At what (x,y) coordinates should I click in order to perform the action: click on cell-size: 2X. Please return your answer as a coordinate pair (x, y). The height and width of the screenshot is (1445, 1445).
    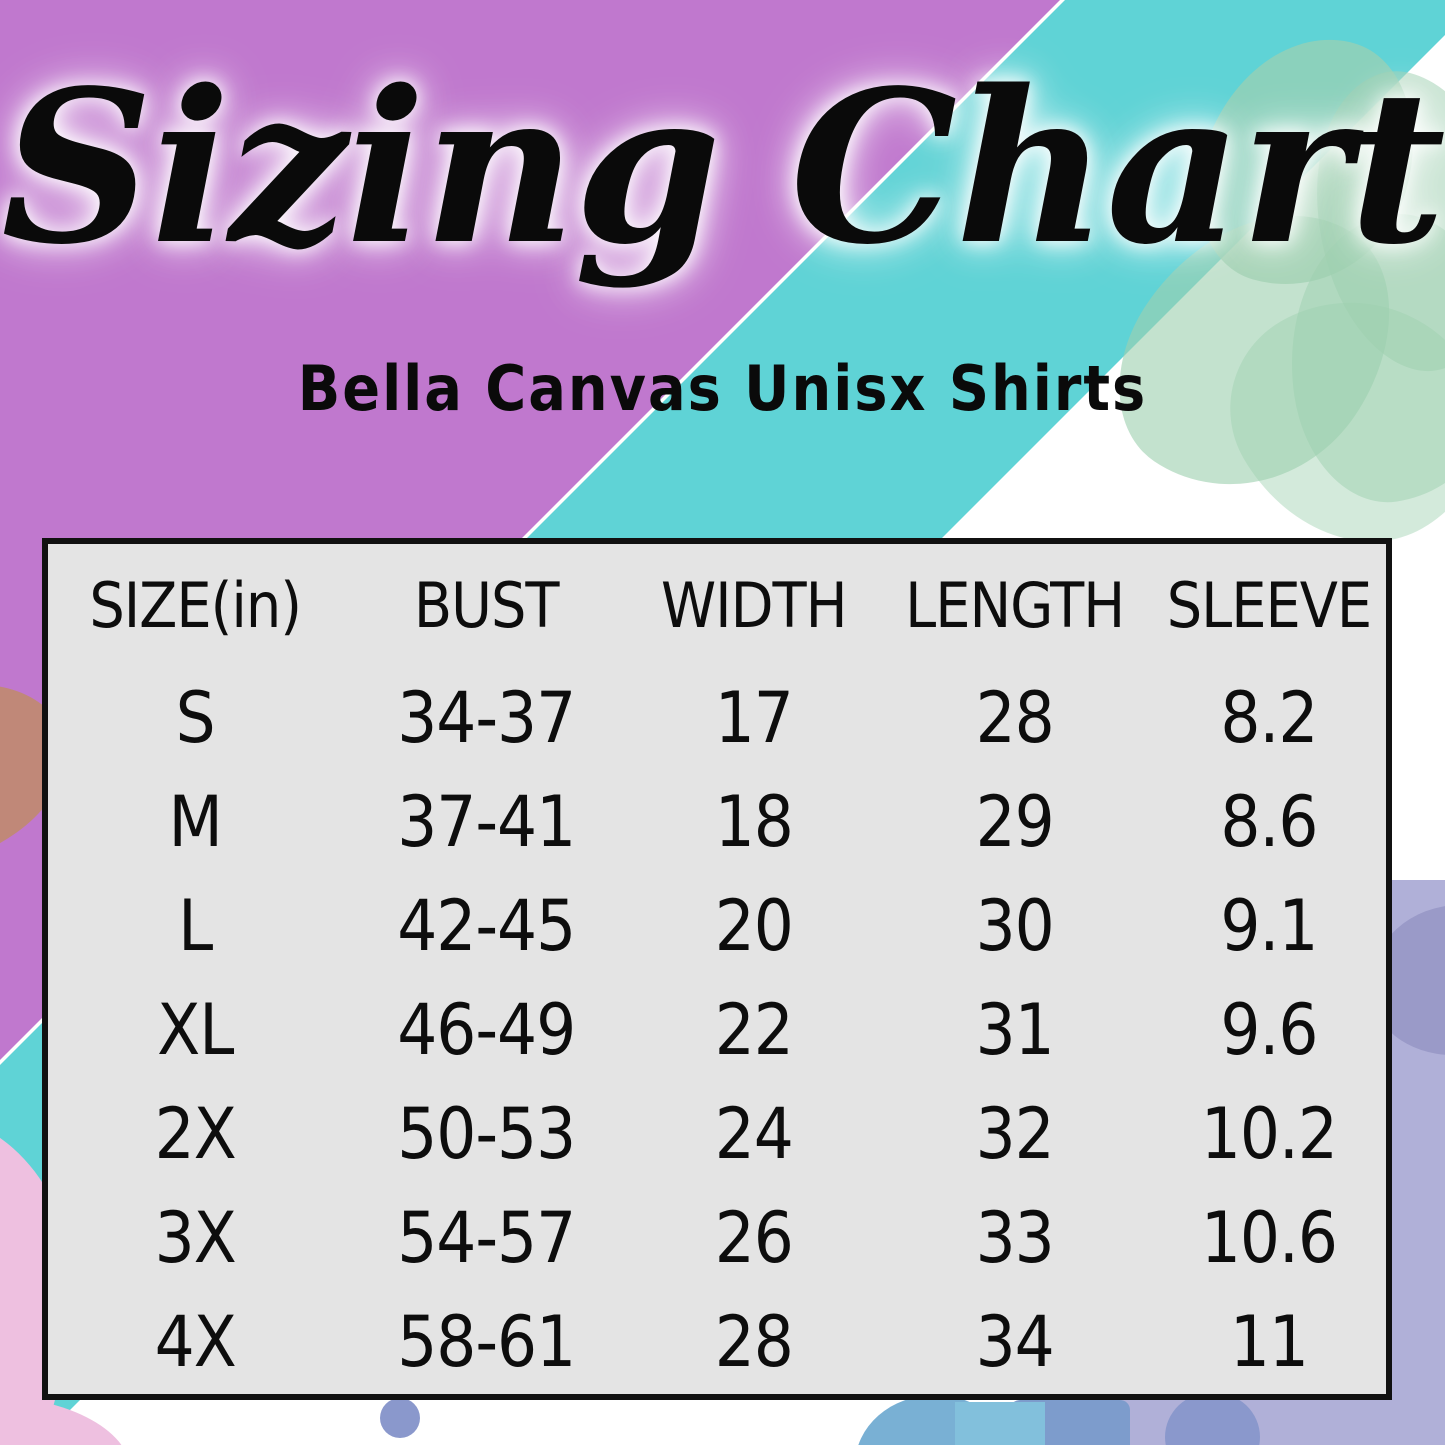
    Looking at the image, I should click on (195, 1134).